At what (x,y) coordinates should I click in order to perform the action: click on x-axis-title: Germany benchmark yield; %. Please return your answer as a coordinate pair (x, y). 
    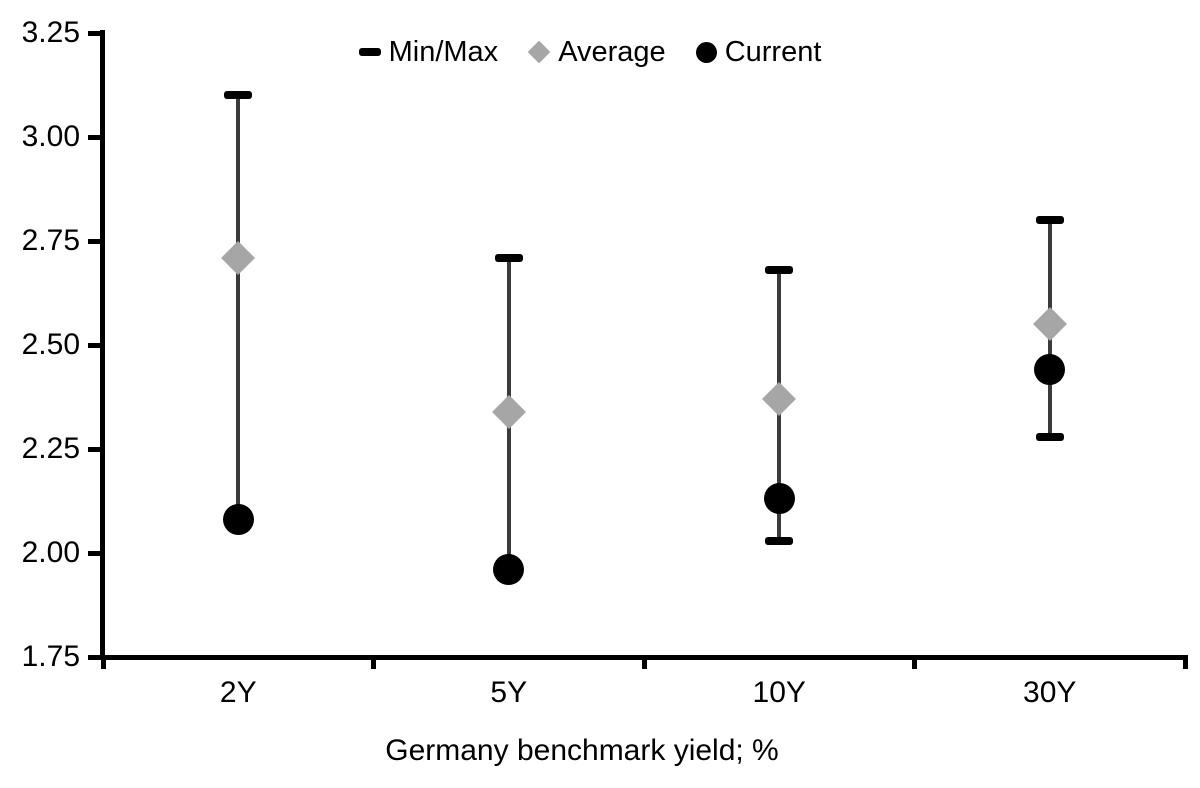
    Looking at the image, I should click on (582, 750).